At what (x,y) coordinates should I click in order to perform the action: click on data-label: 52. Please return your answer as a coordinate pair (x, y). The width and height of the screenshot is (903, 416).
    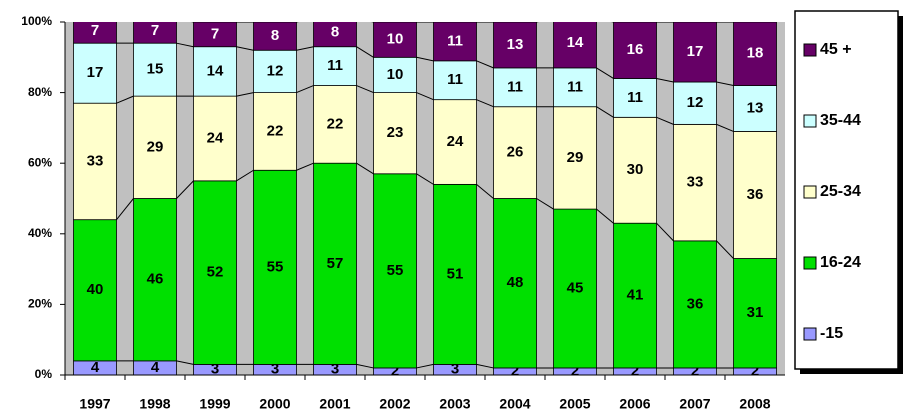
    Looking at the image, I should click on (215, 272).